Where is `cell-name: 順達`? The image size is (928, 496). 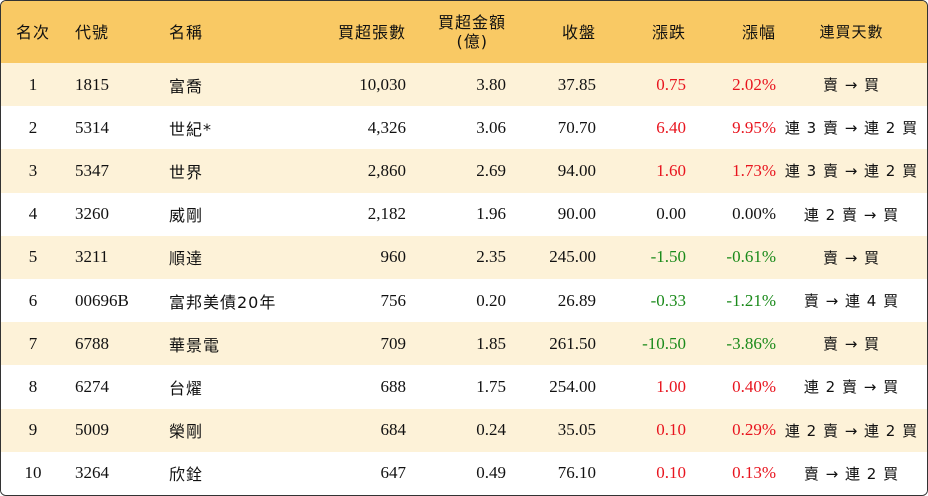
cell-name: 順達 is located at coordinates (186, 259).